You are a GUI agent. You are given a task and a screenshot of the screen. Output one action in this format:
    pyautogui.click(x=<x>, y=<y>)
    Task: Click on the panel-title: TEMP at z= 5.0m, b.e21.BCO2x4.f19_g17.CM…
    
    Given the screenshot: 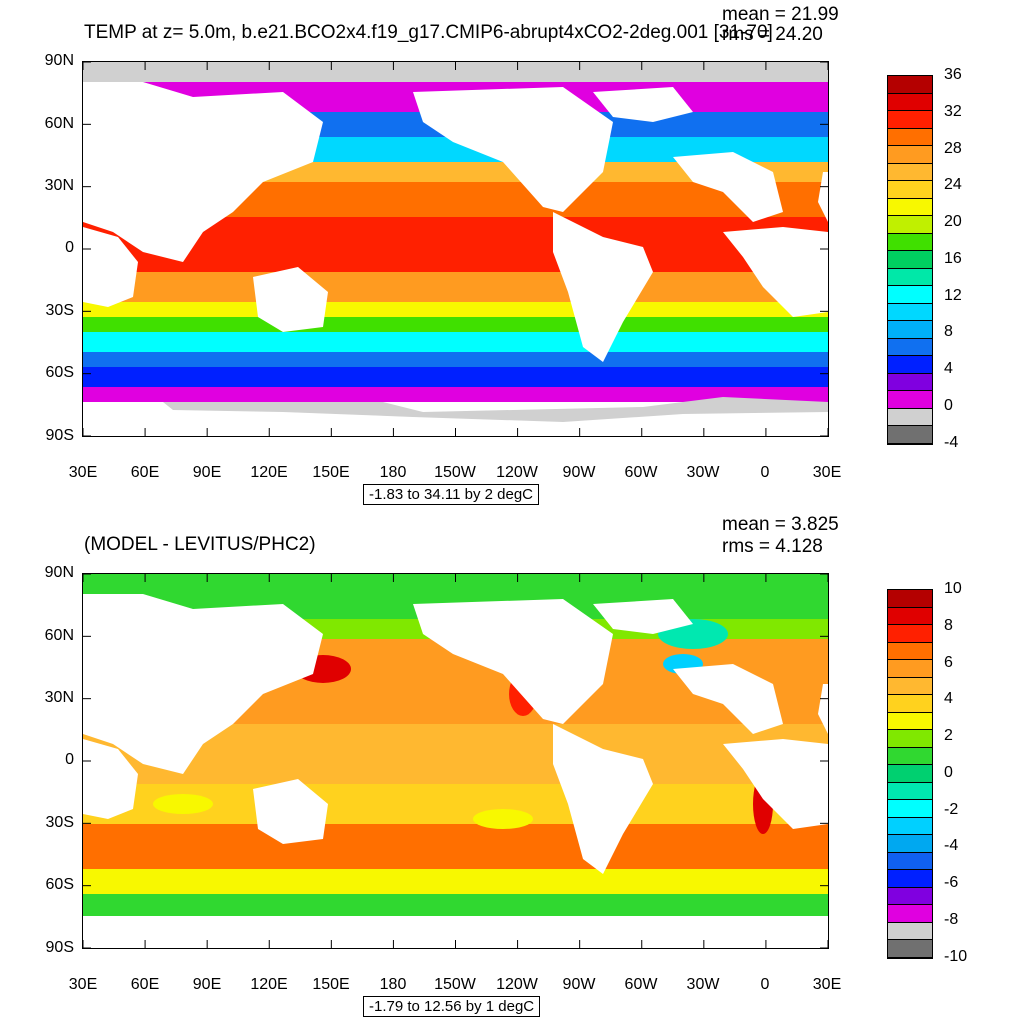 What is the action you would take?
    pyautogui.click(x=428, y=32)
    